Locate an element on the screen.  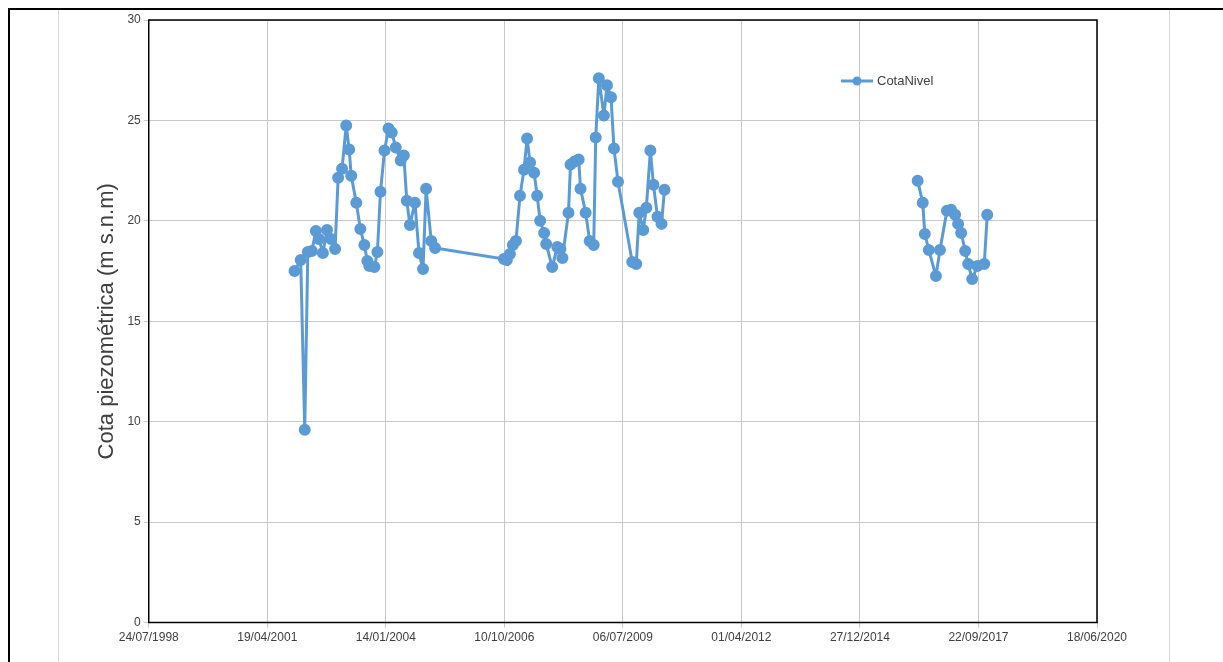
y-tick-label: 15 is located at coordinates (134, 320).